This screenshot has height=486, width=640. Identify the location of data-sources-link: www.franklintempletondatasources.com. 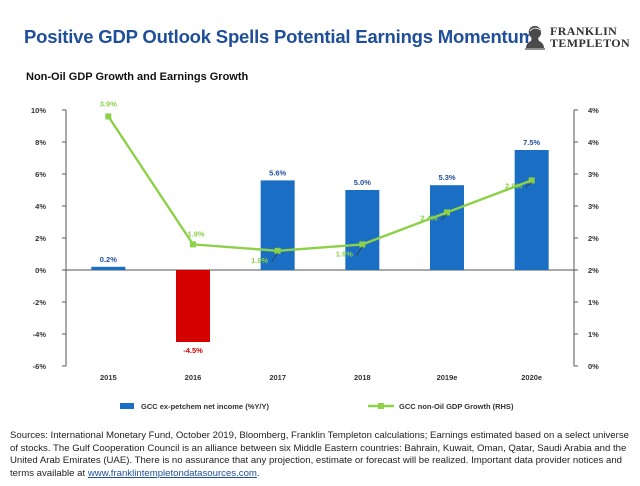
(172, 473).